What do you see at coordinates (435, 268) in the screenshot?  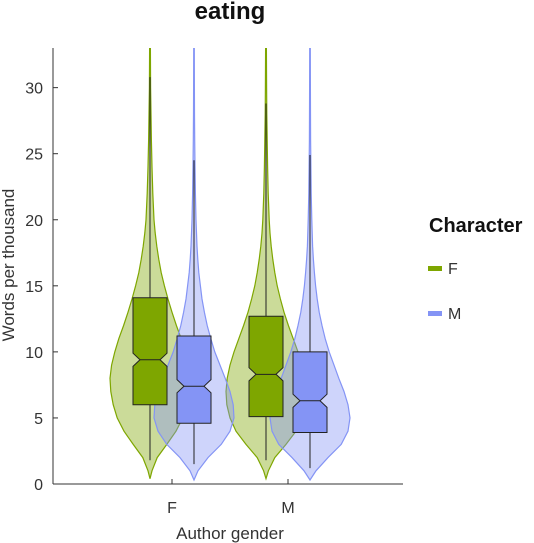 I see `legend-swatch-f` at bounding box center [435, 268].